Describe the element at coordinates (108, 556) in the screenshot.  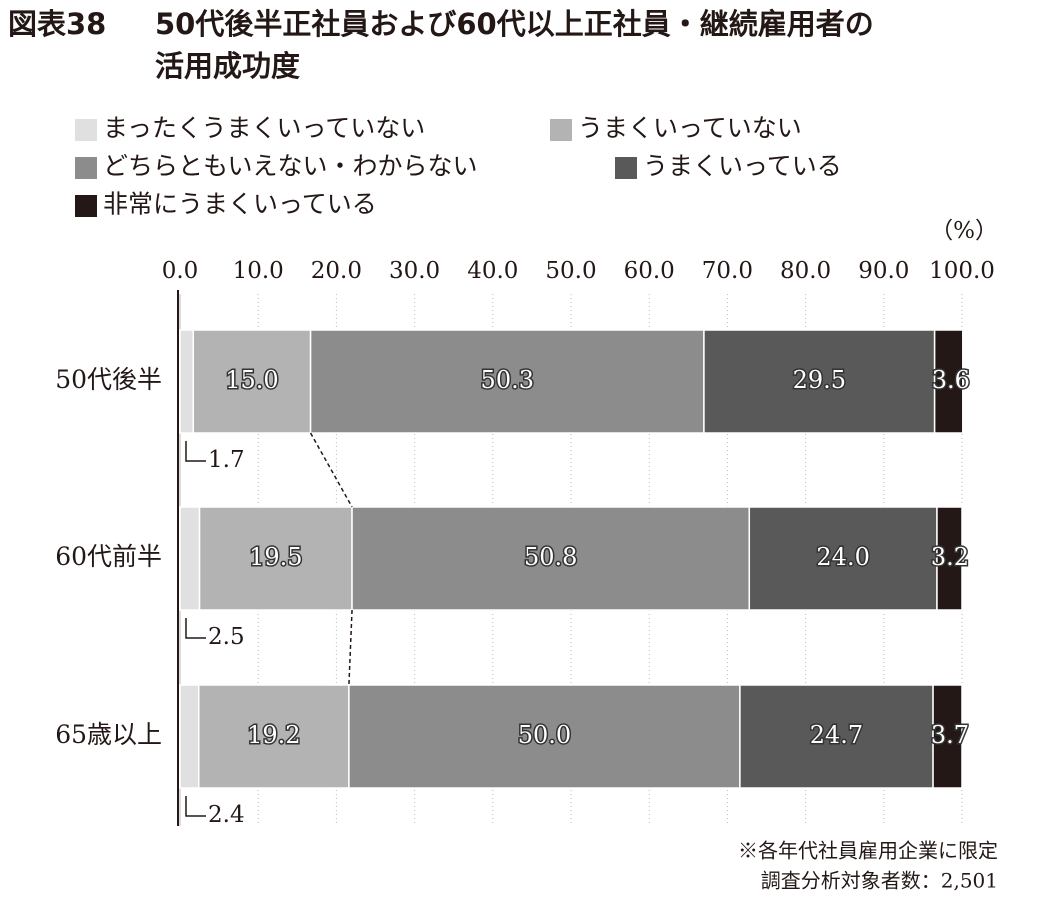
I see `category-label: 60代前半` at that location.